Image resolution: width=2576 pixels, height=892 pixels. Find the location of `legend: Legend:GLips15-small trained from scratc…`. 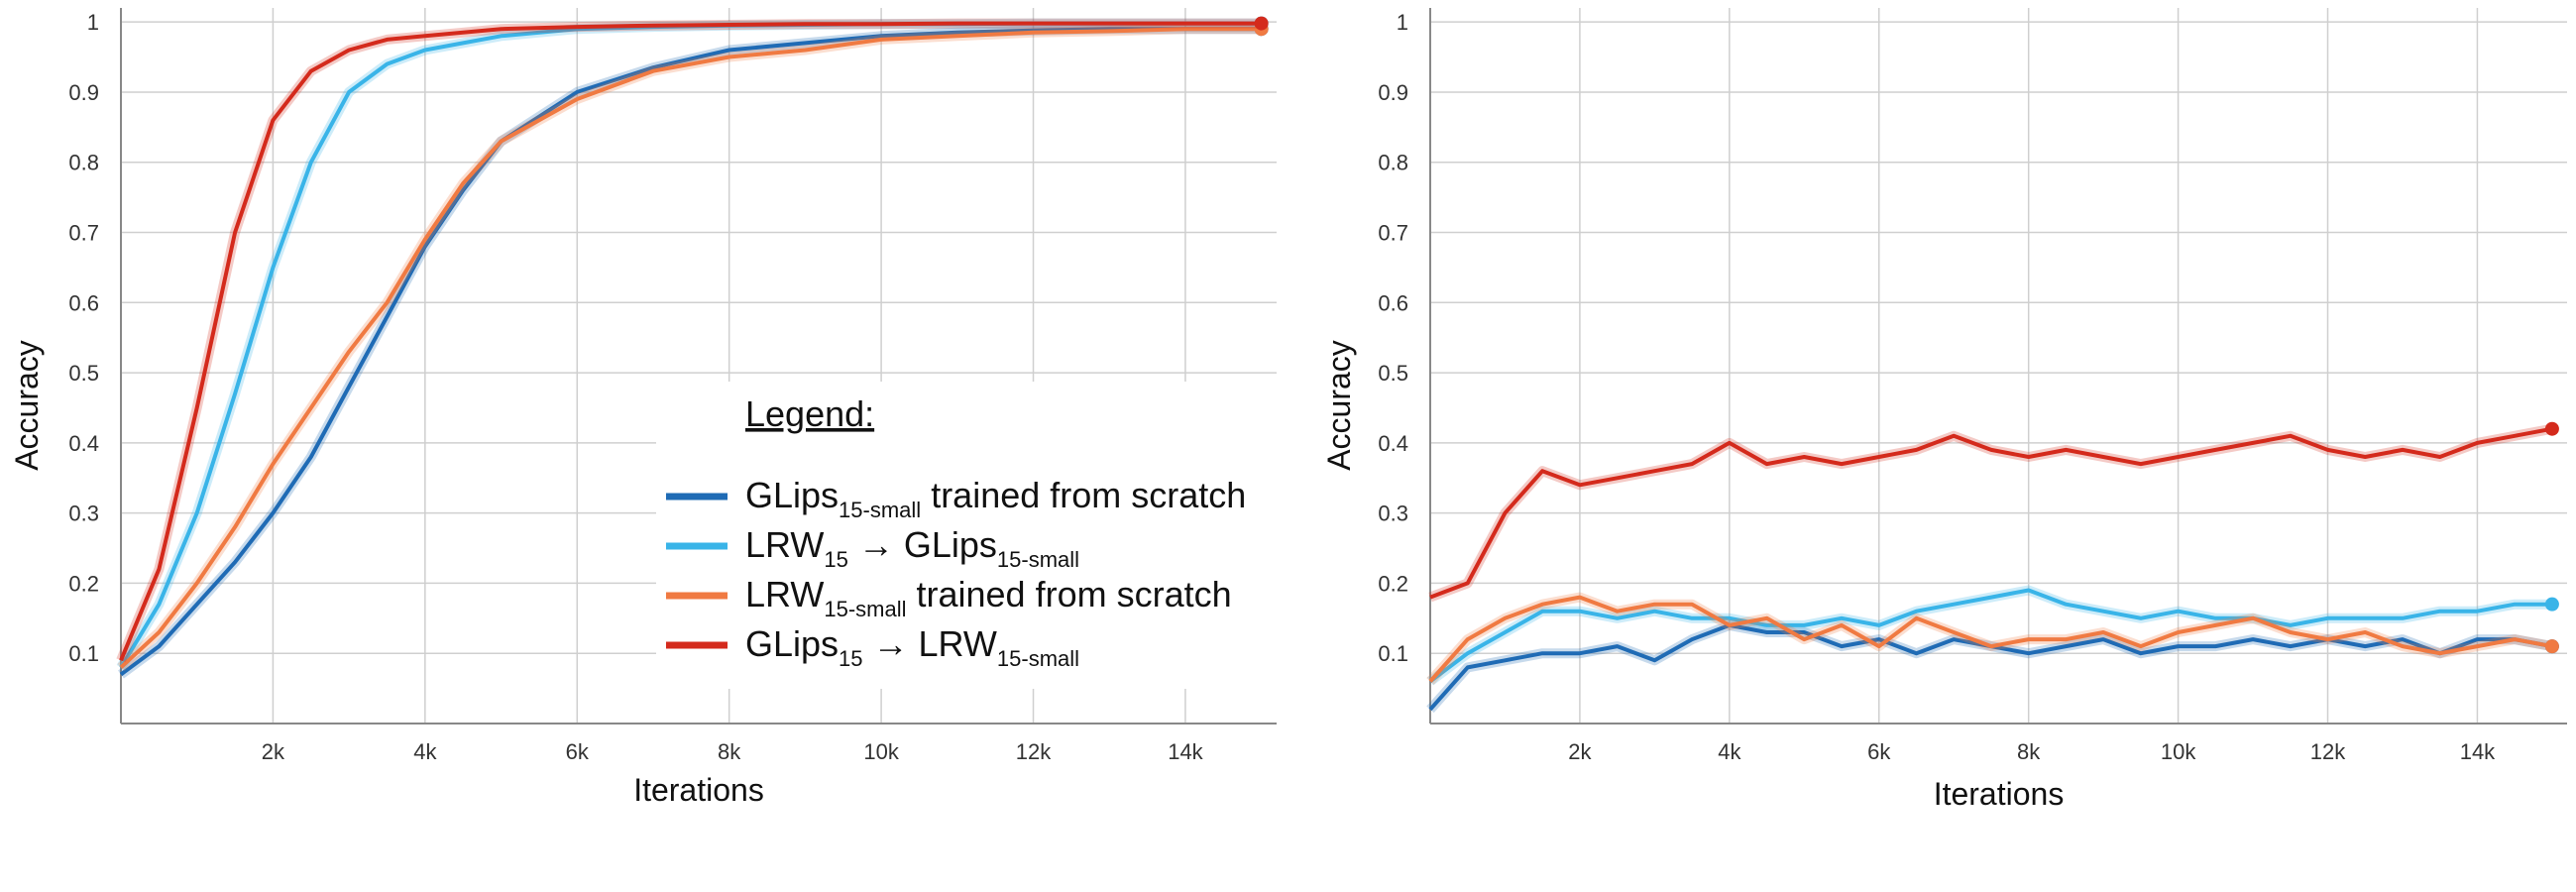

legend: Legend:GLips15-small trained from scratc… is located at coordinates (971, 535).